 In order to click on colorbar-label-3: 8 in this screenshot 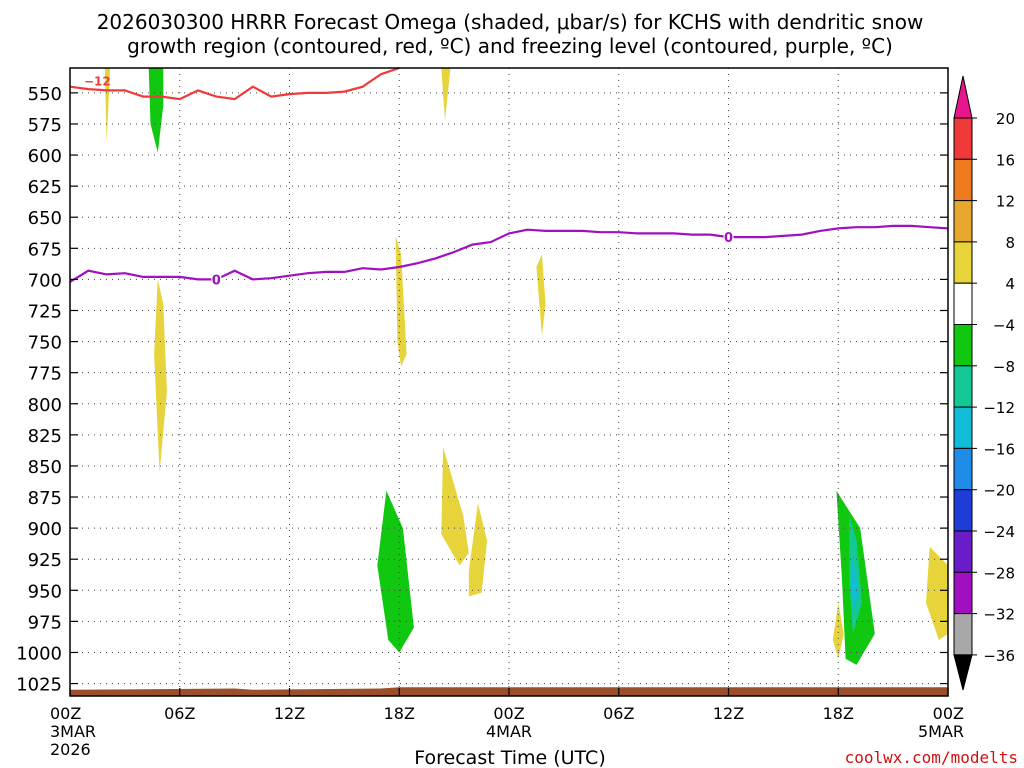, I will do `click(1010, 243)`.